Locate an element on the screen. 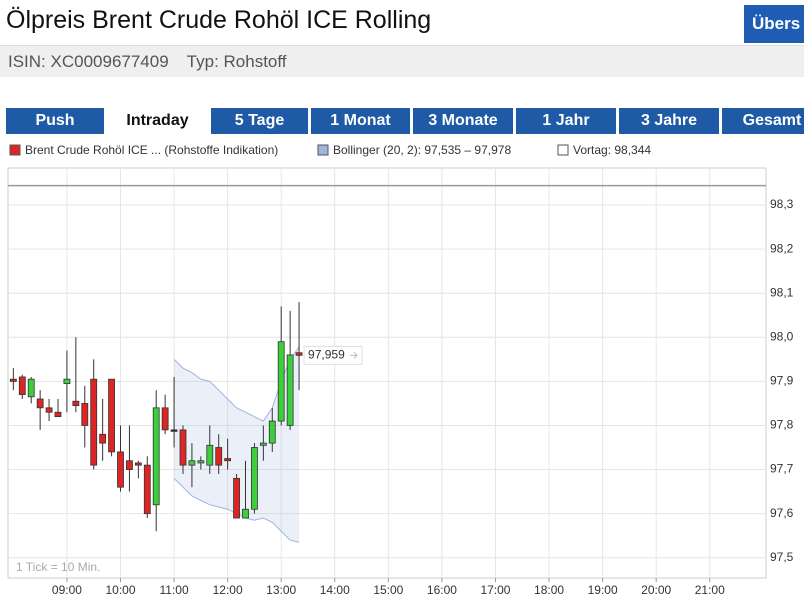  y-tick-label: 98,2 is located at coordinates (782, 248).